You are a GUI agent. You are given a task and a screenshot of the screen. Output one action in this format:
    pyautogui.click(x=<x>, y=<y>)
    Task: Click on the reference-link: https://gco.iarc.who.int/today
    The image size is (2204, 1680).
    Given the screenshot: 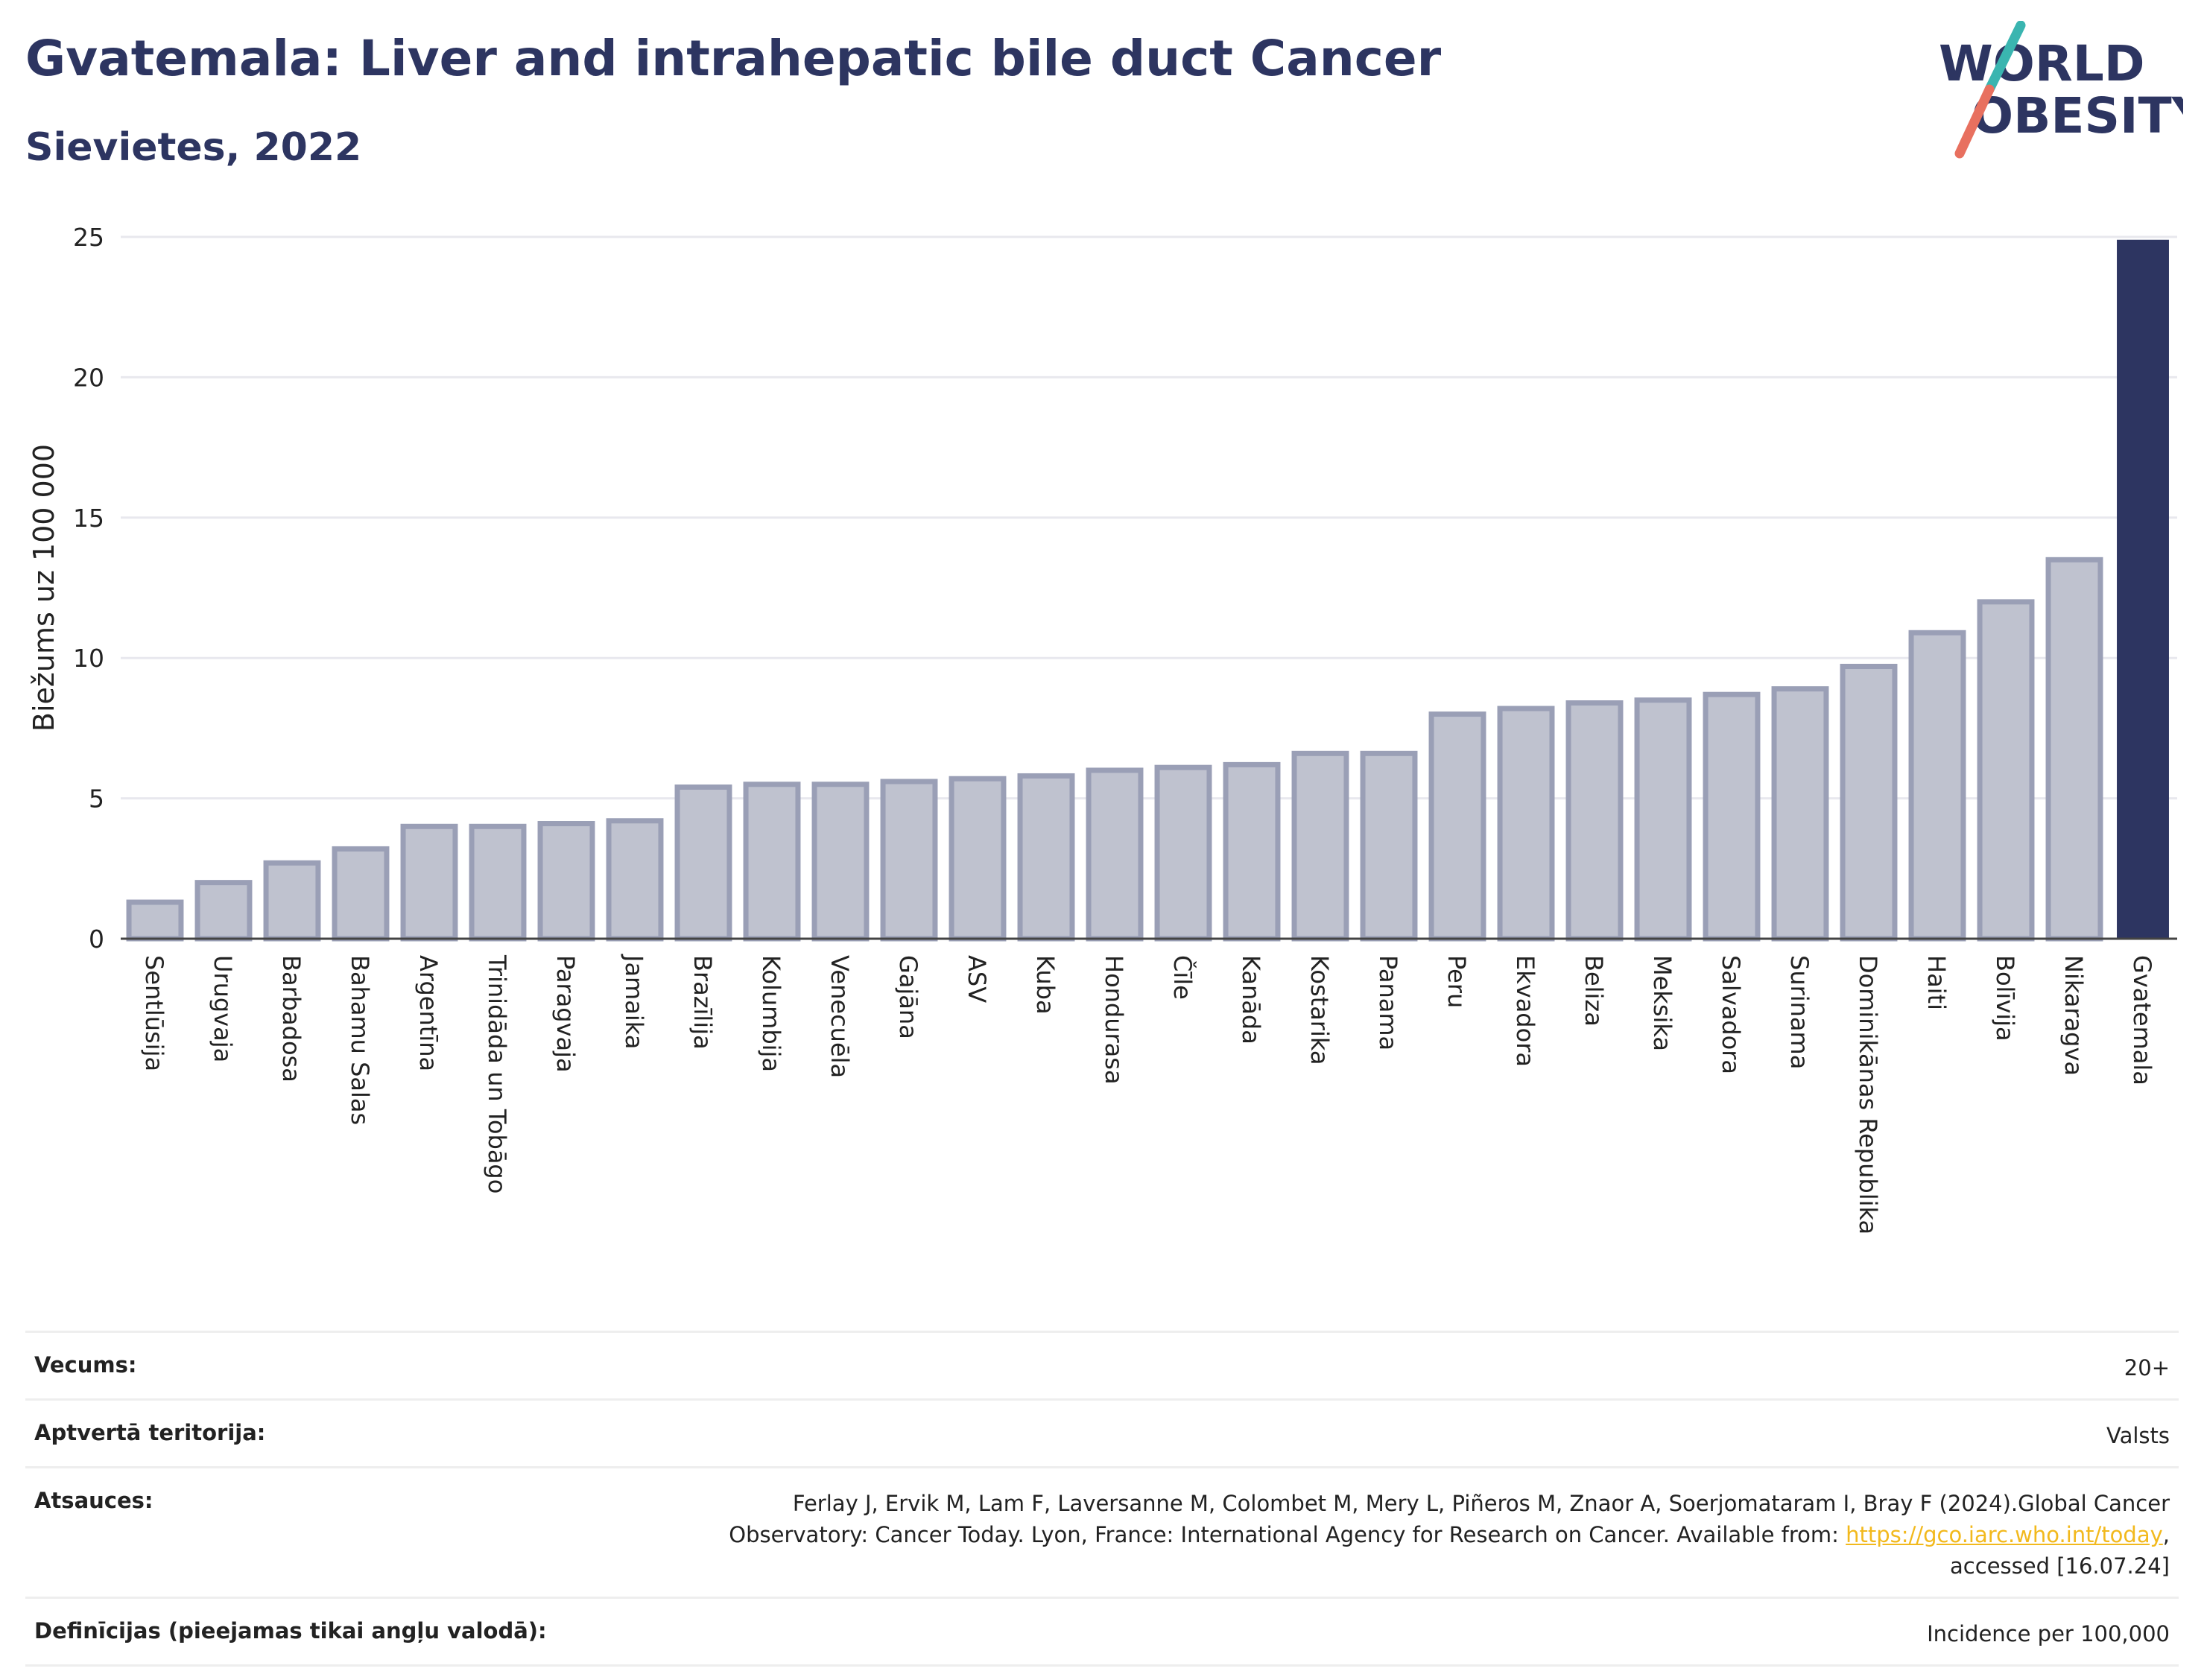 What is the action you would take?
    pyautogui.click(x=2004, y=1534)
    